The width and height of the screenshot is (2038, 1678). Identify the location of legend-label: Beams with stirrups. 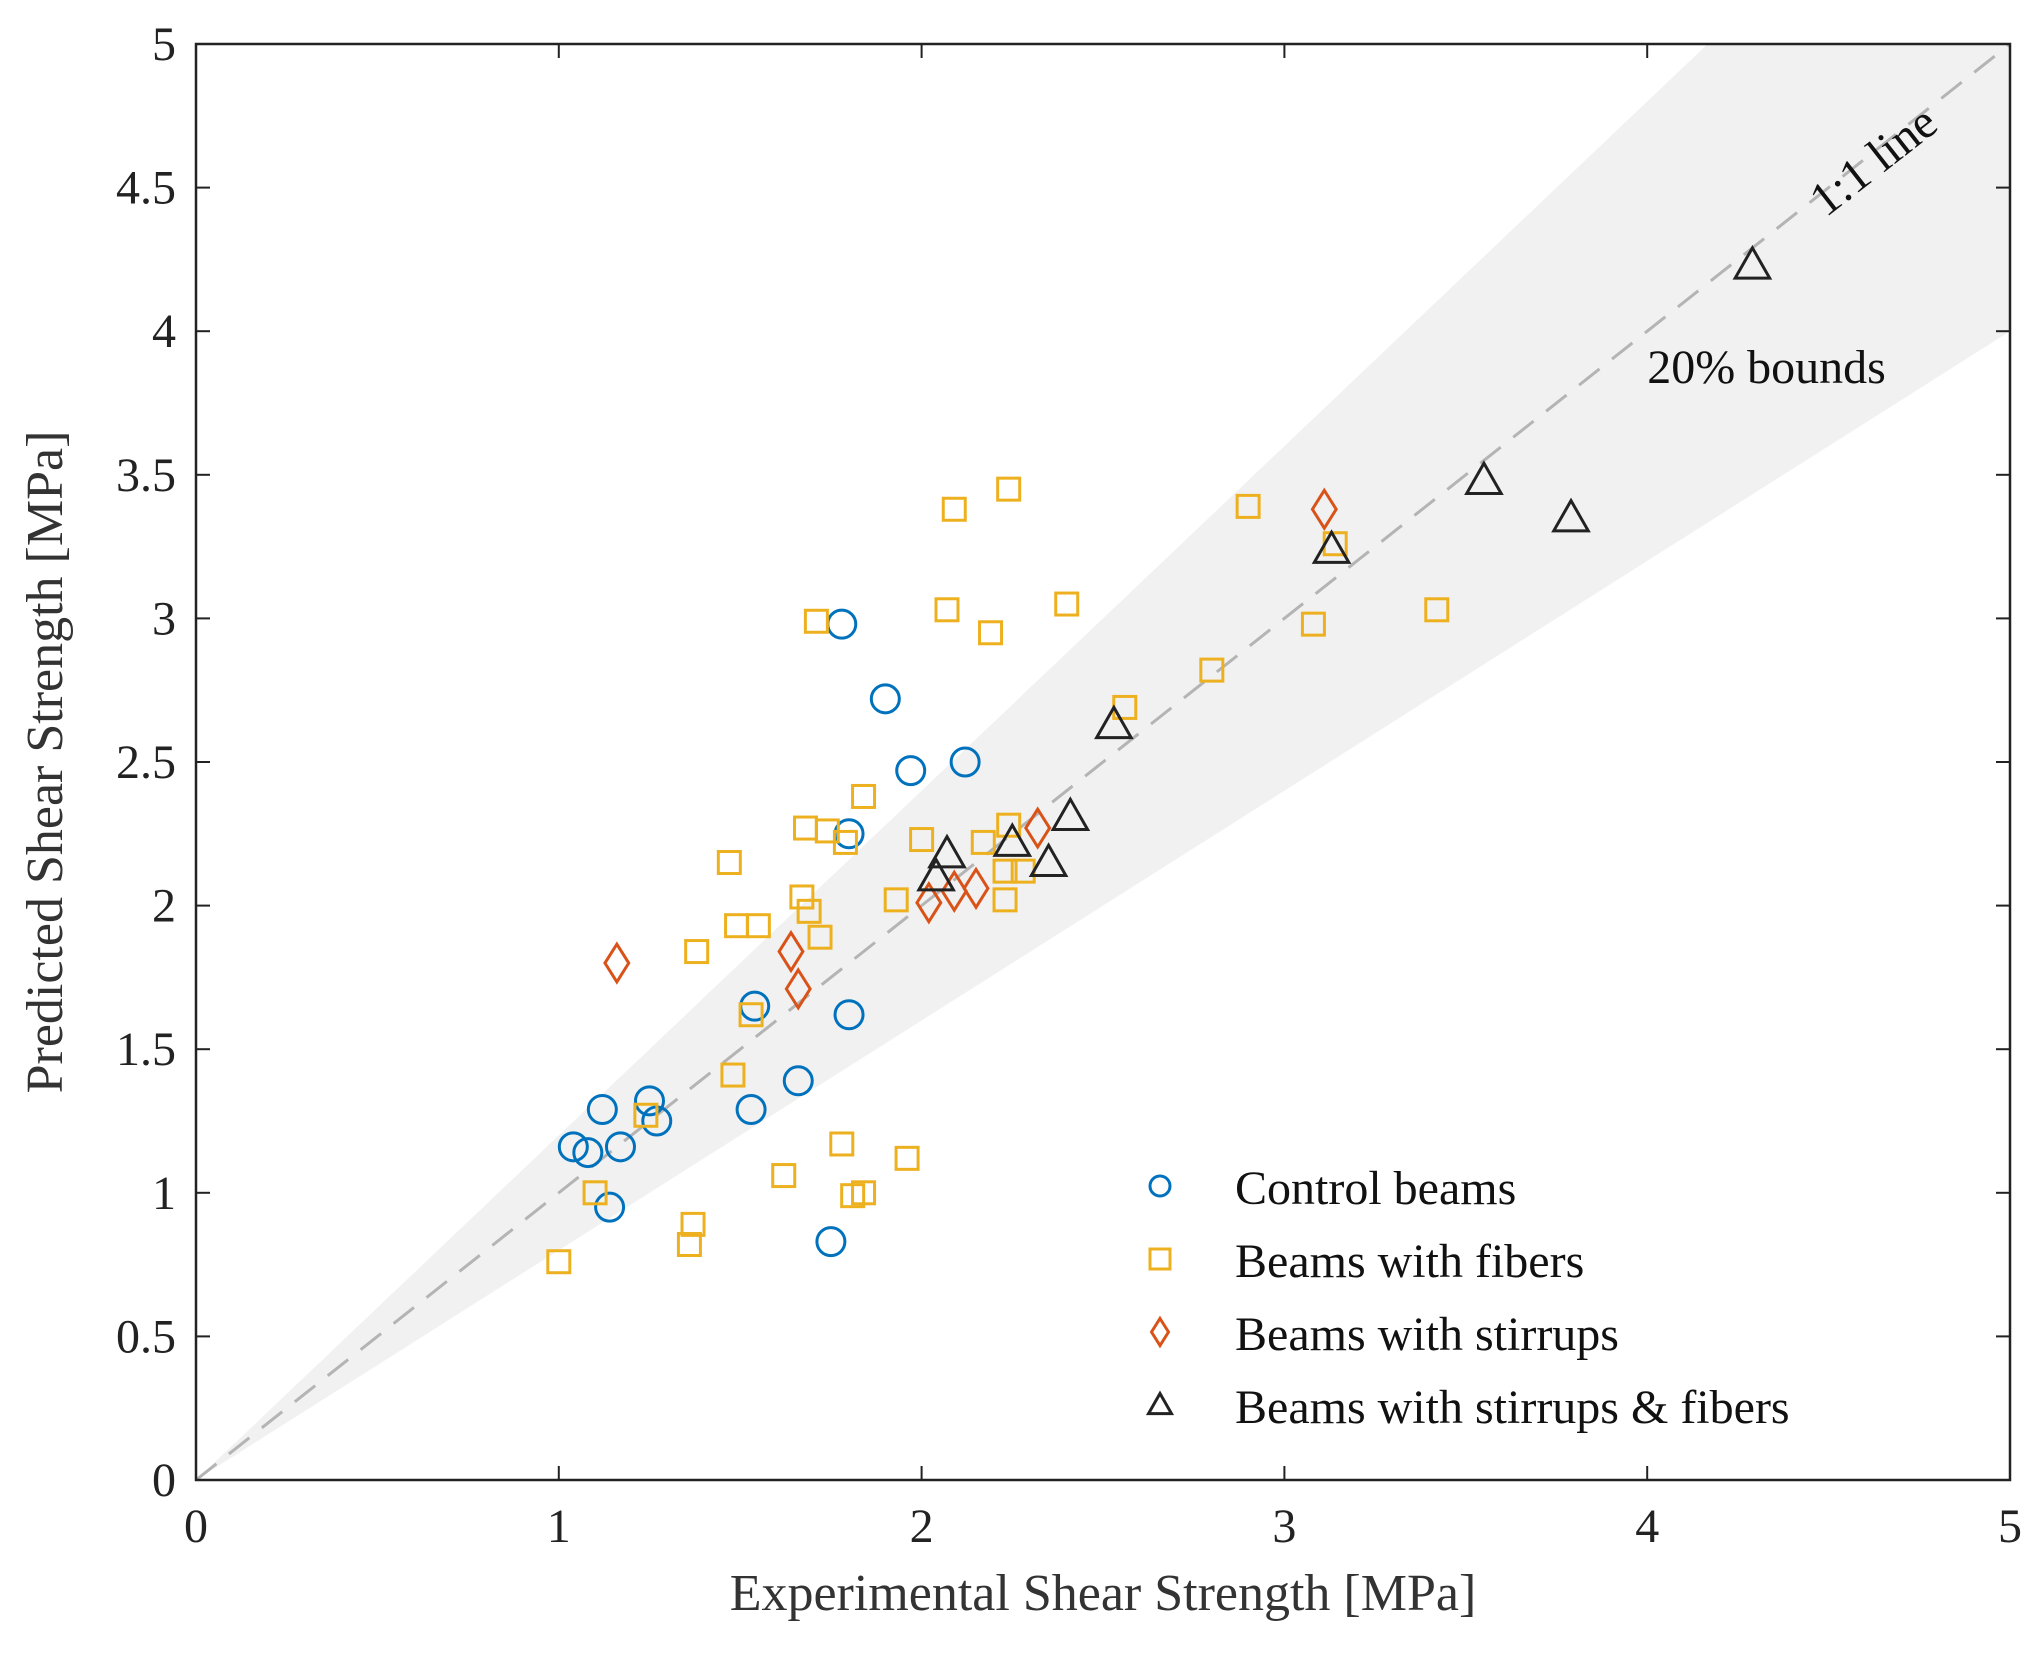
(1427, 1334).